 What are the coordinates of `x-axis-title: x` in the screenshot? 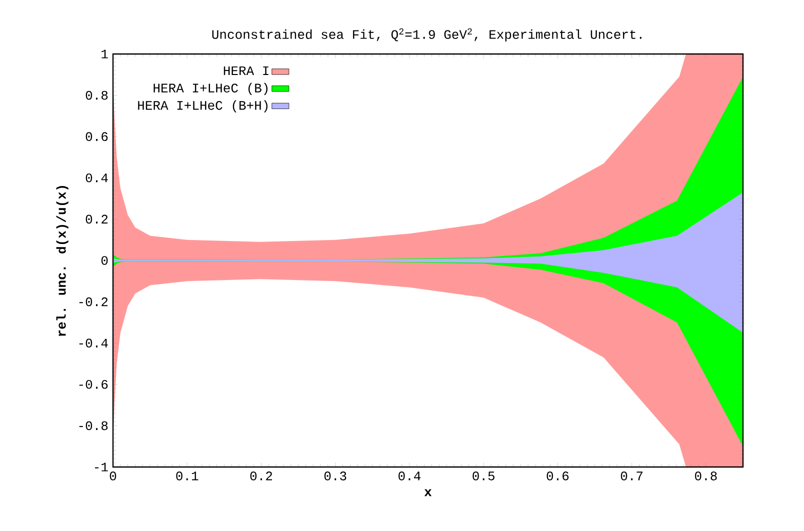 It's located at (428, 492).